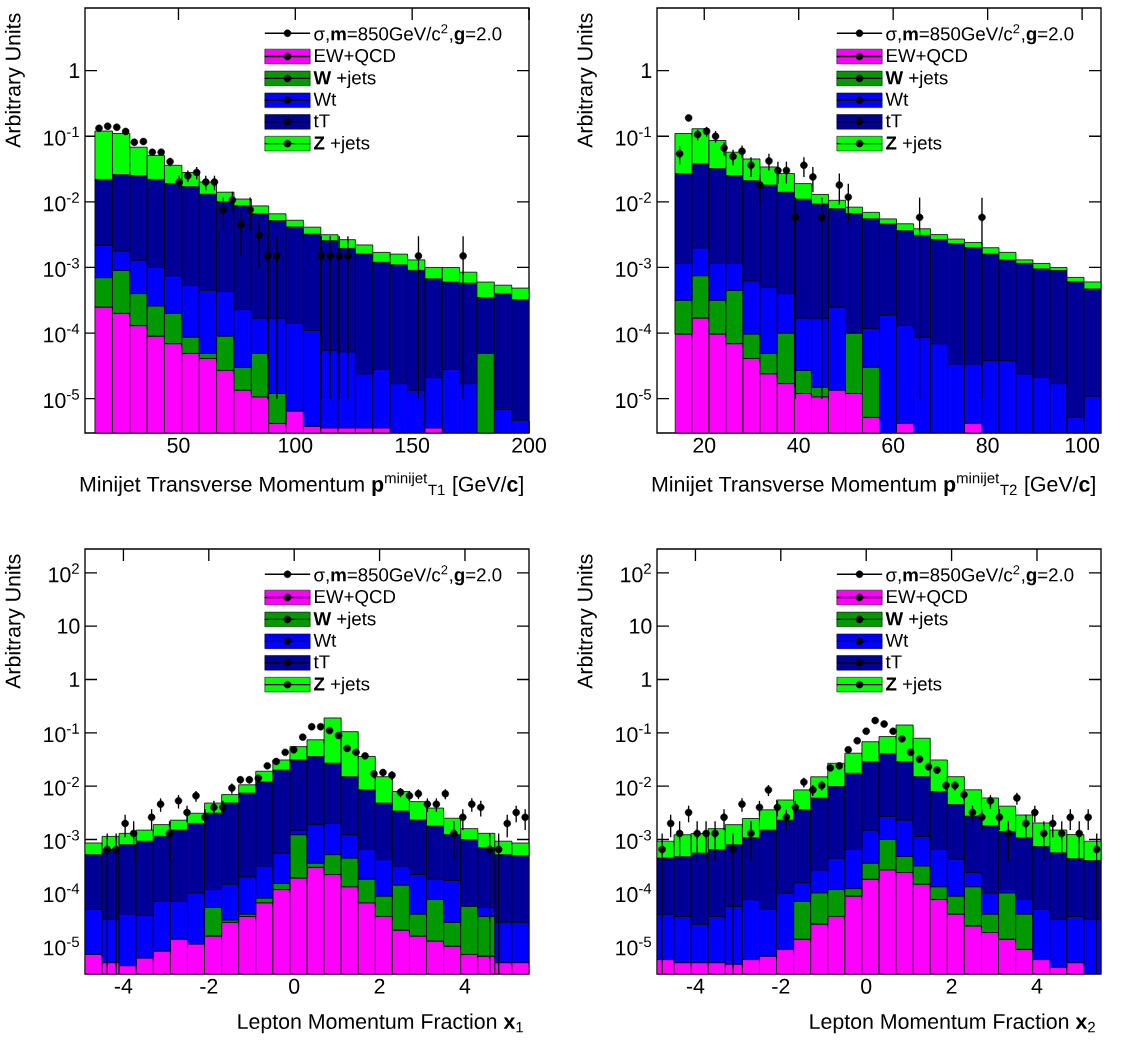  I want to click on x-tick-label: 80, so click(987, 445).